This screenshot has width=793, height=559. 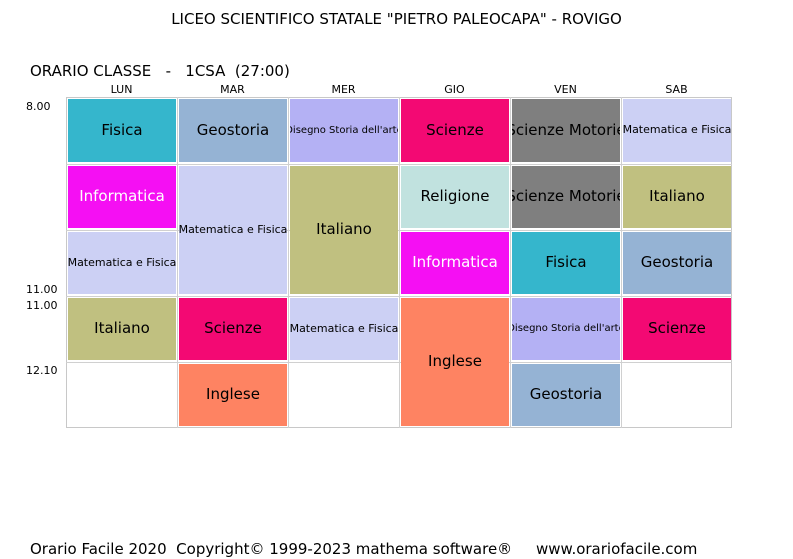 What do you see at coordinates (160, 71) in the screenshot?
I see `class-label: ORARIO CLASSE - 1CSA (27:00)` at bounding box center [160, 71].